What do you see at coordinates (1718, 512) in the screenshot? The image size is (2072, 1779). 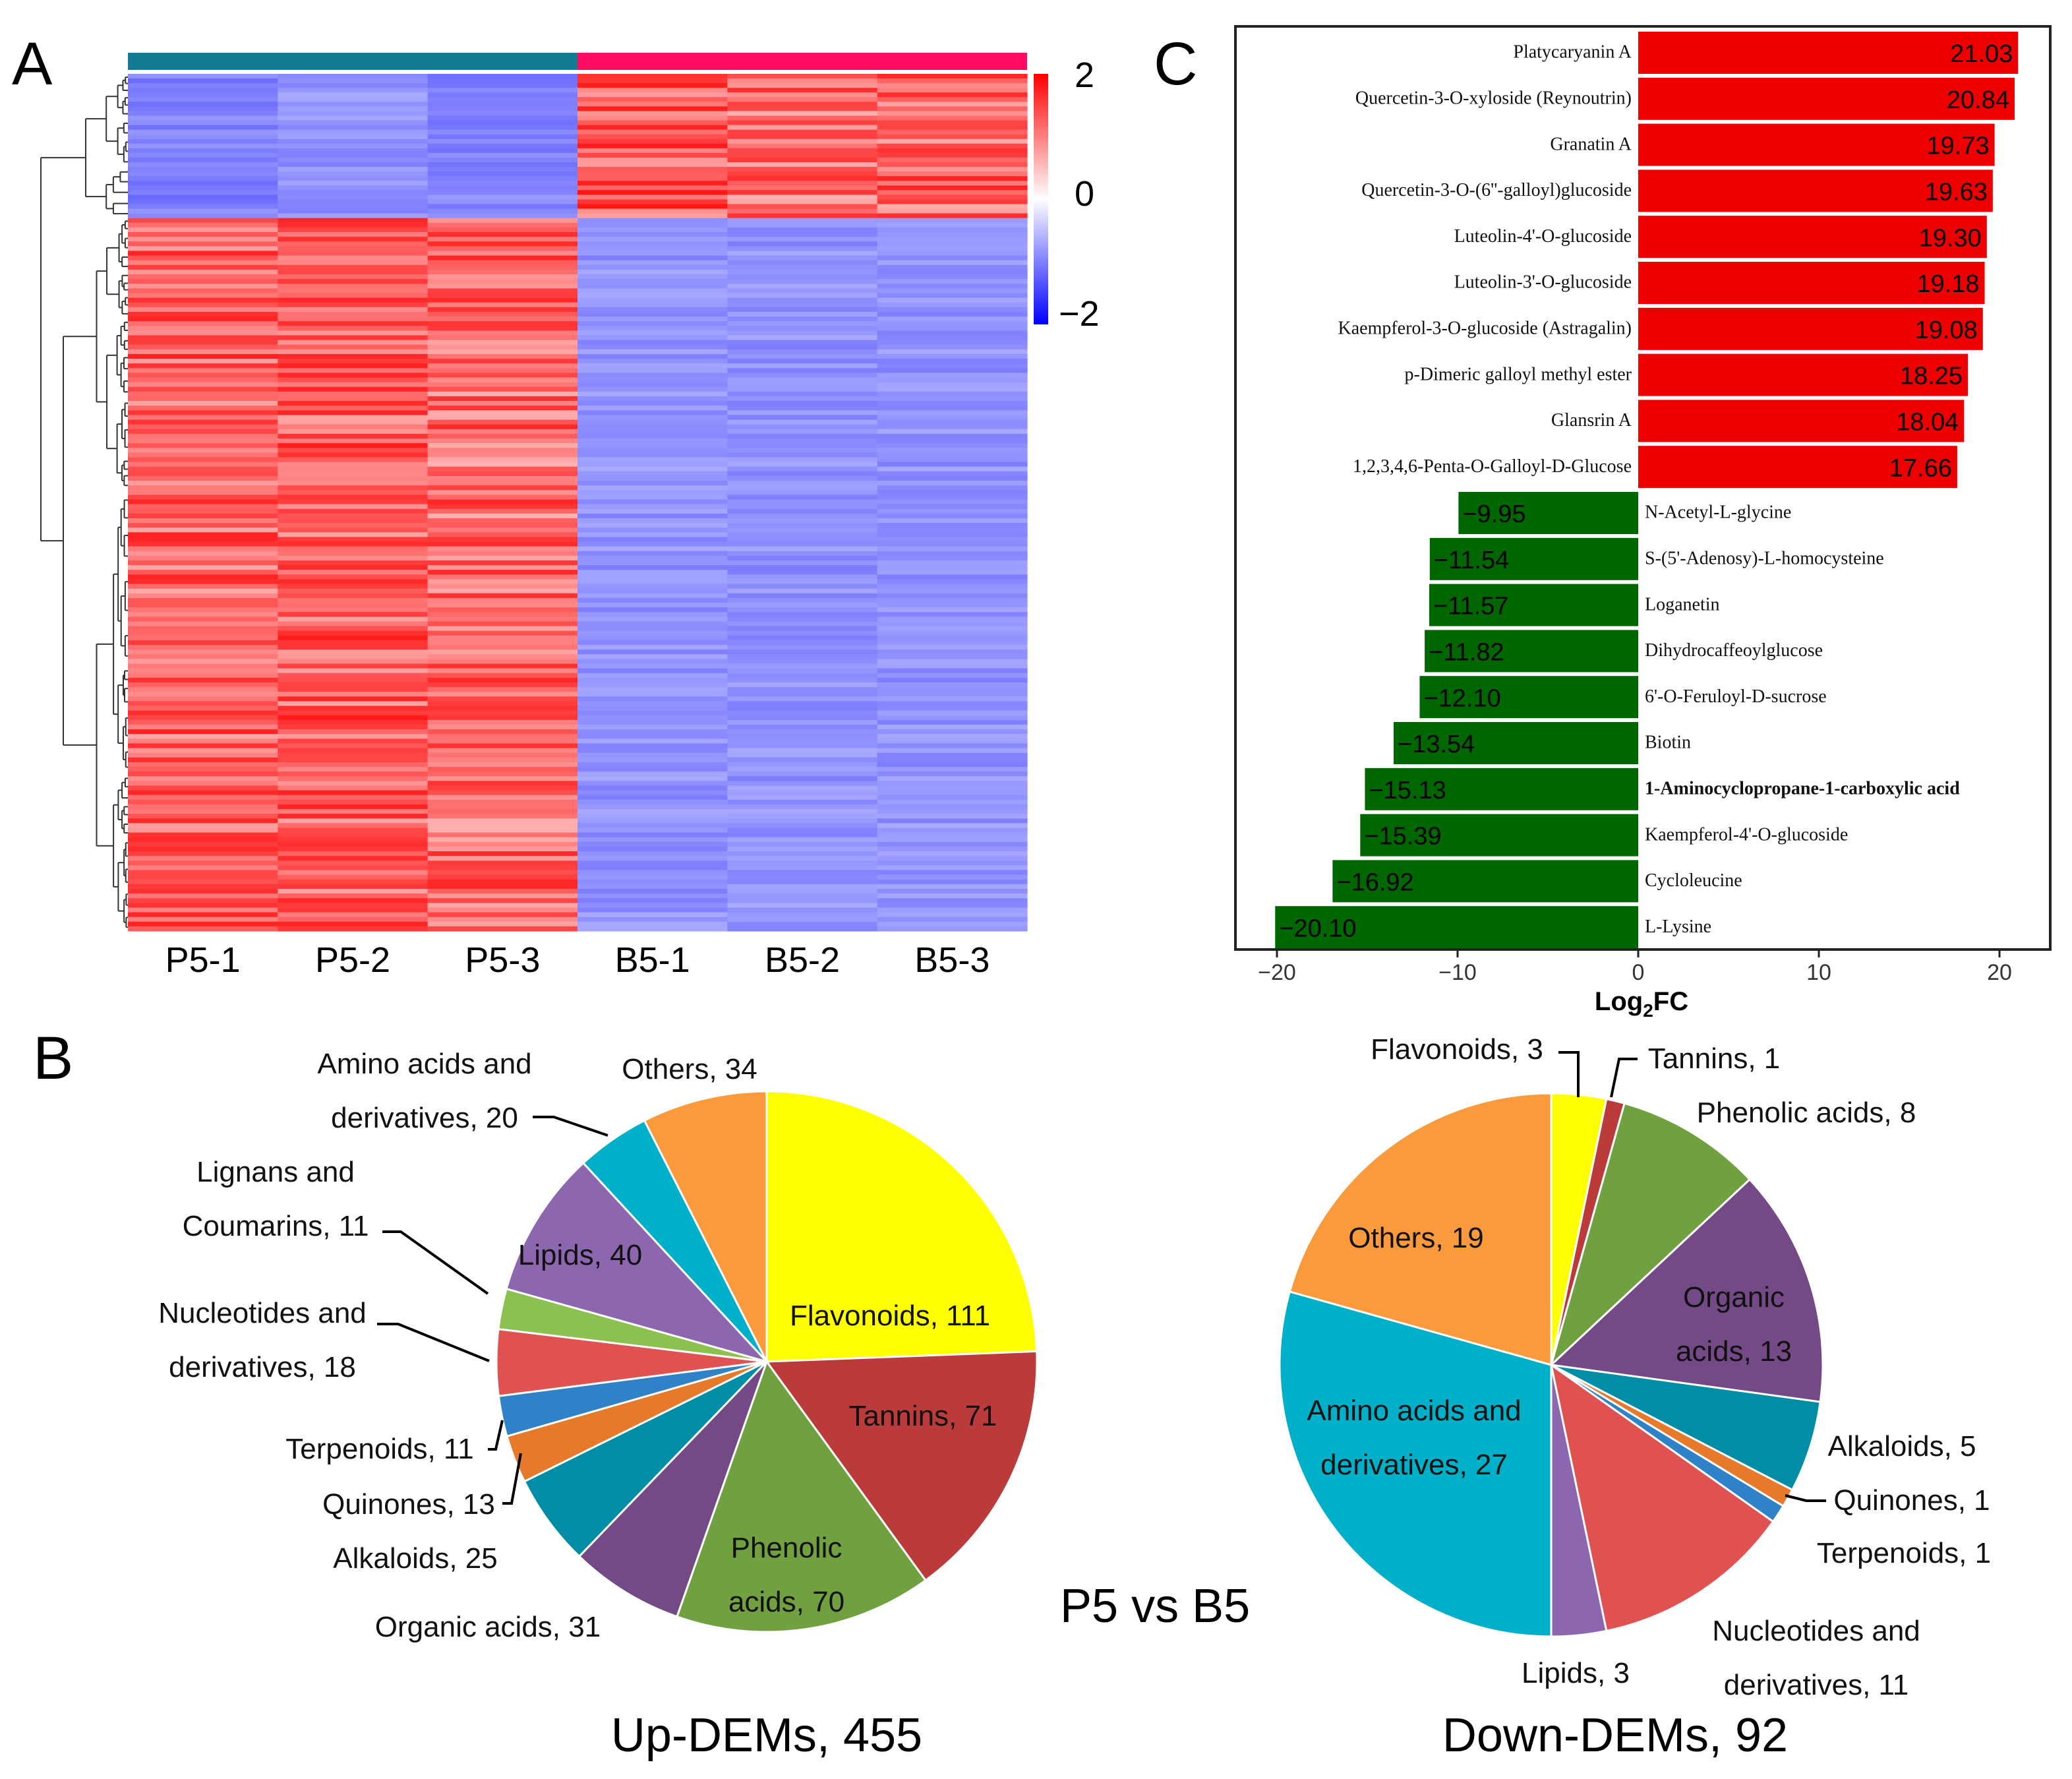 I see `bar-category-label: N-Acetyl-L-glycine` at bounding box center [1718, 512].